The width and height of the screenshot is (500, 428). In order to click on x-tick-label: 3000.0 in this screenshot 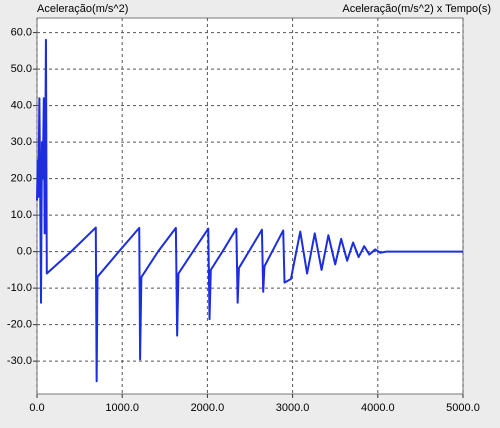, I will do `click(293, 408)`.